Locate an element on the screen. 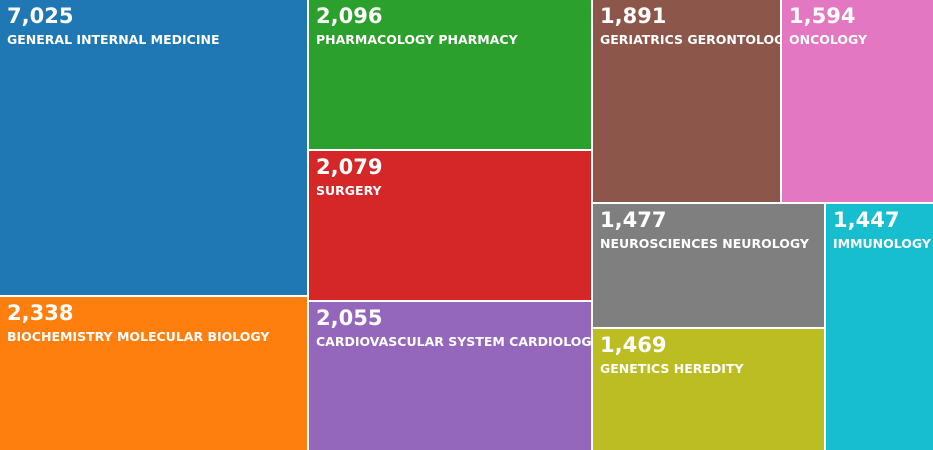  tile-value: 1,594 is located at coordinates (822, 16).